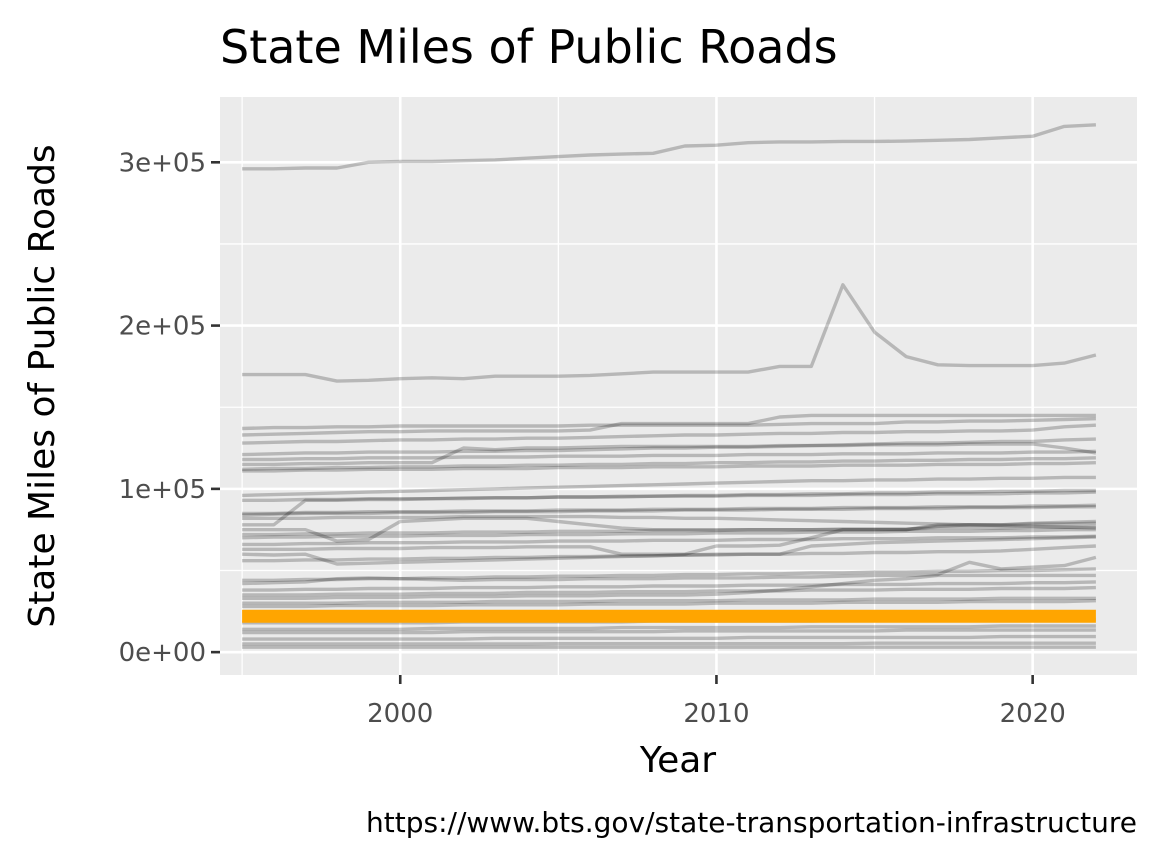 The width and height of the screenshot is (1160, 862). What do you see at coordinates (162, 653) in the screenshot?
I see `y-tick-label-0: 0e+00` at bounding box center [162, 653].